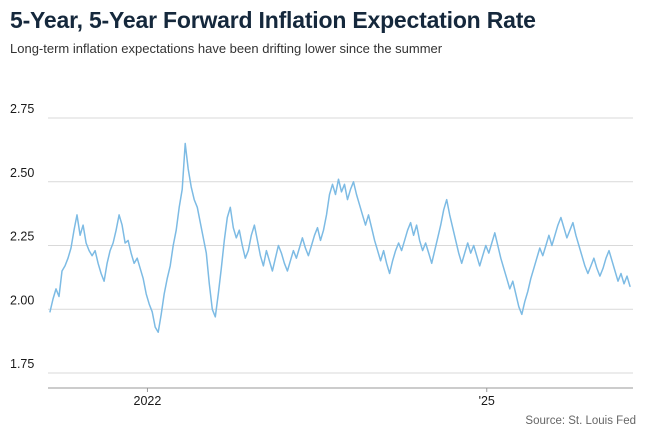 The image size is (646, 436). Describe the element at coordinates (22, 237) in the screenshot. I see `y-tick-label: 2.25` at that location.